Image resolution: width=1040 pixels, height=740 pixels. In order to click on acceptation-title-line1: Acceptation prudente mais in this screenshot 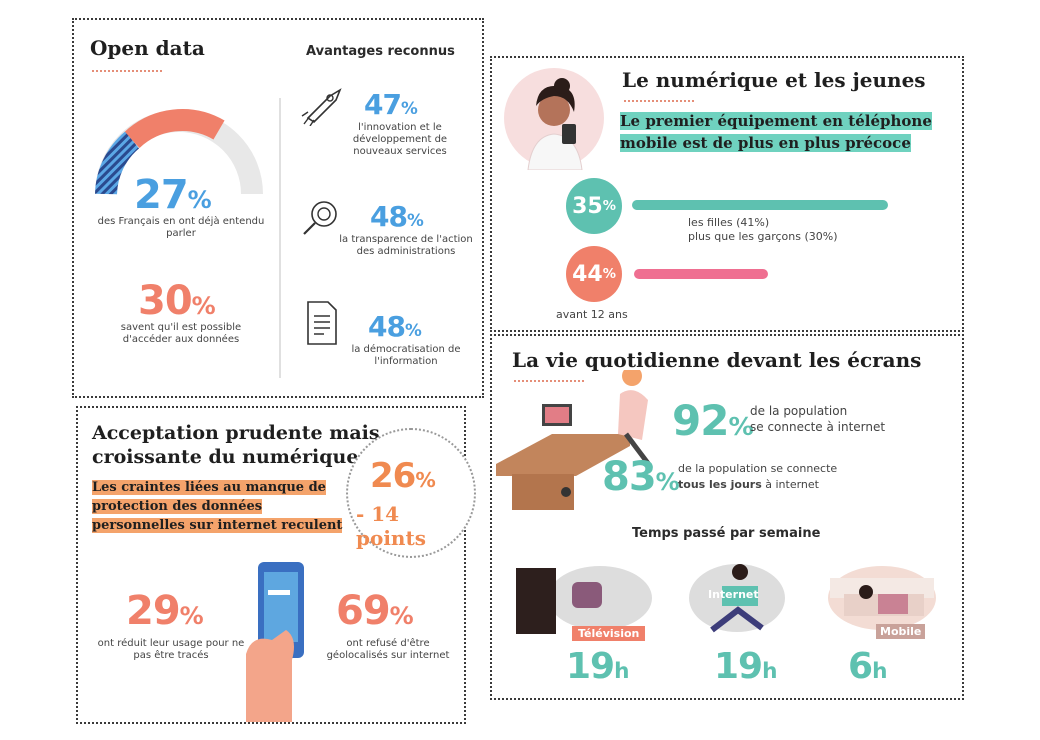, I will do `click(236, 433)`.